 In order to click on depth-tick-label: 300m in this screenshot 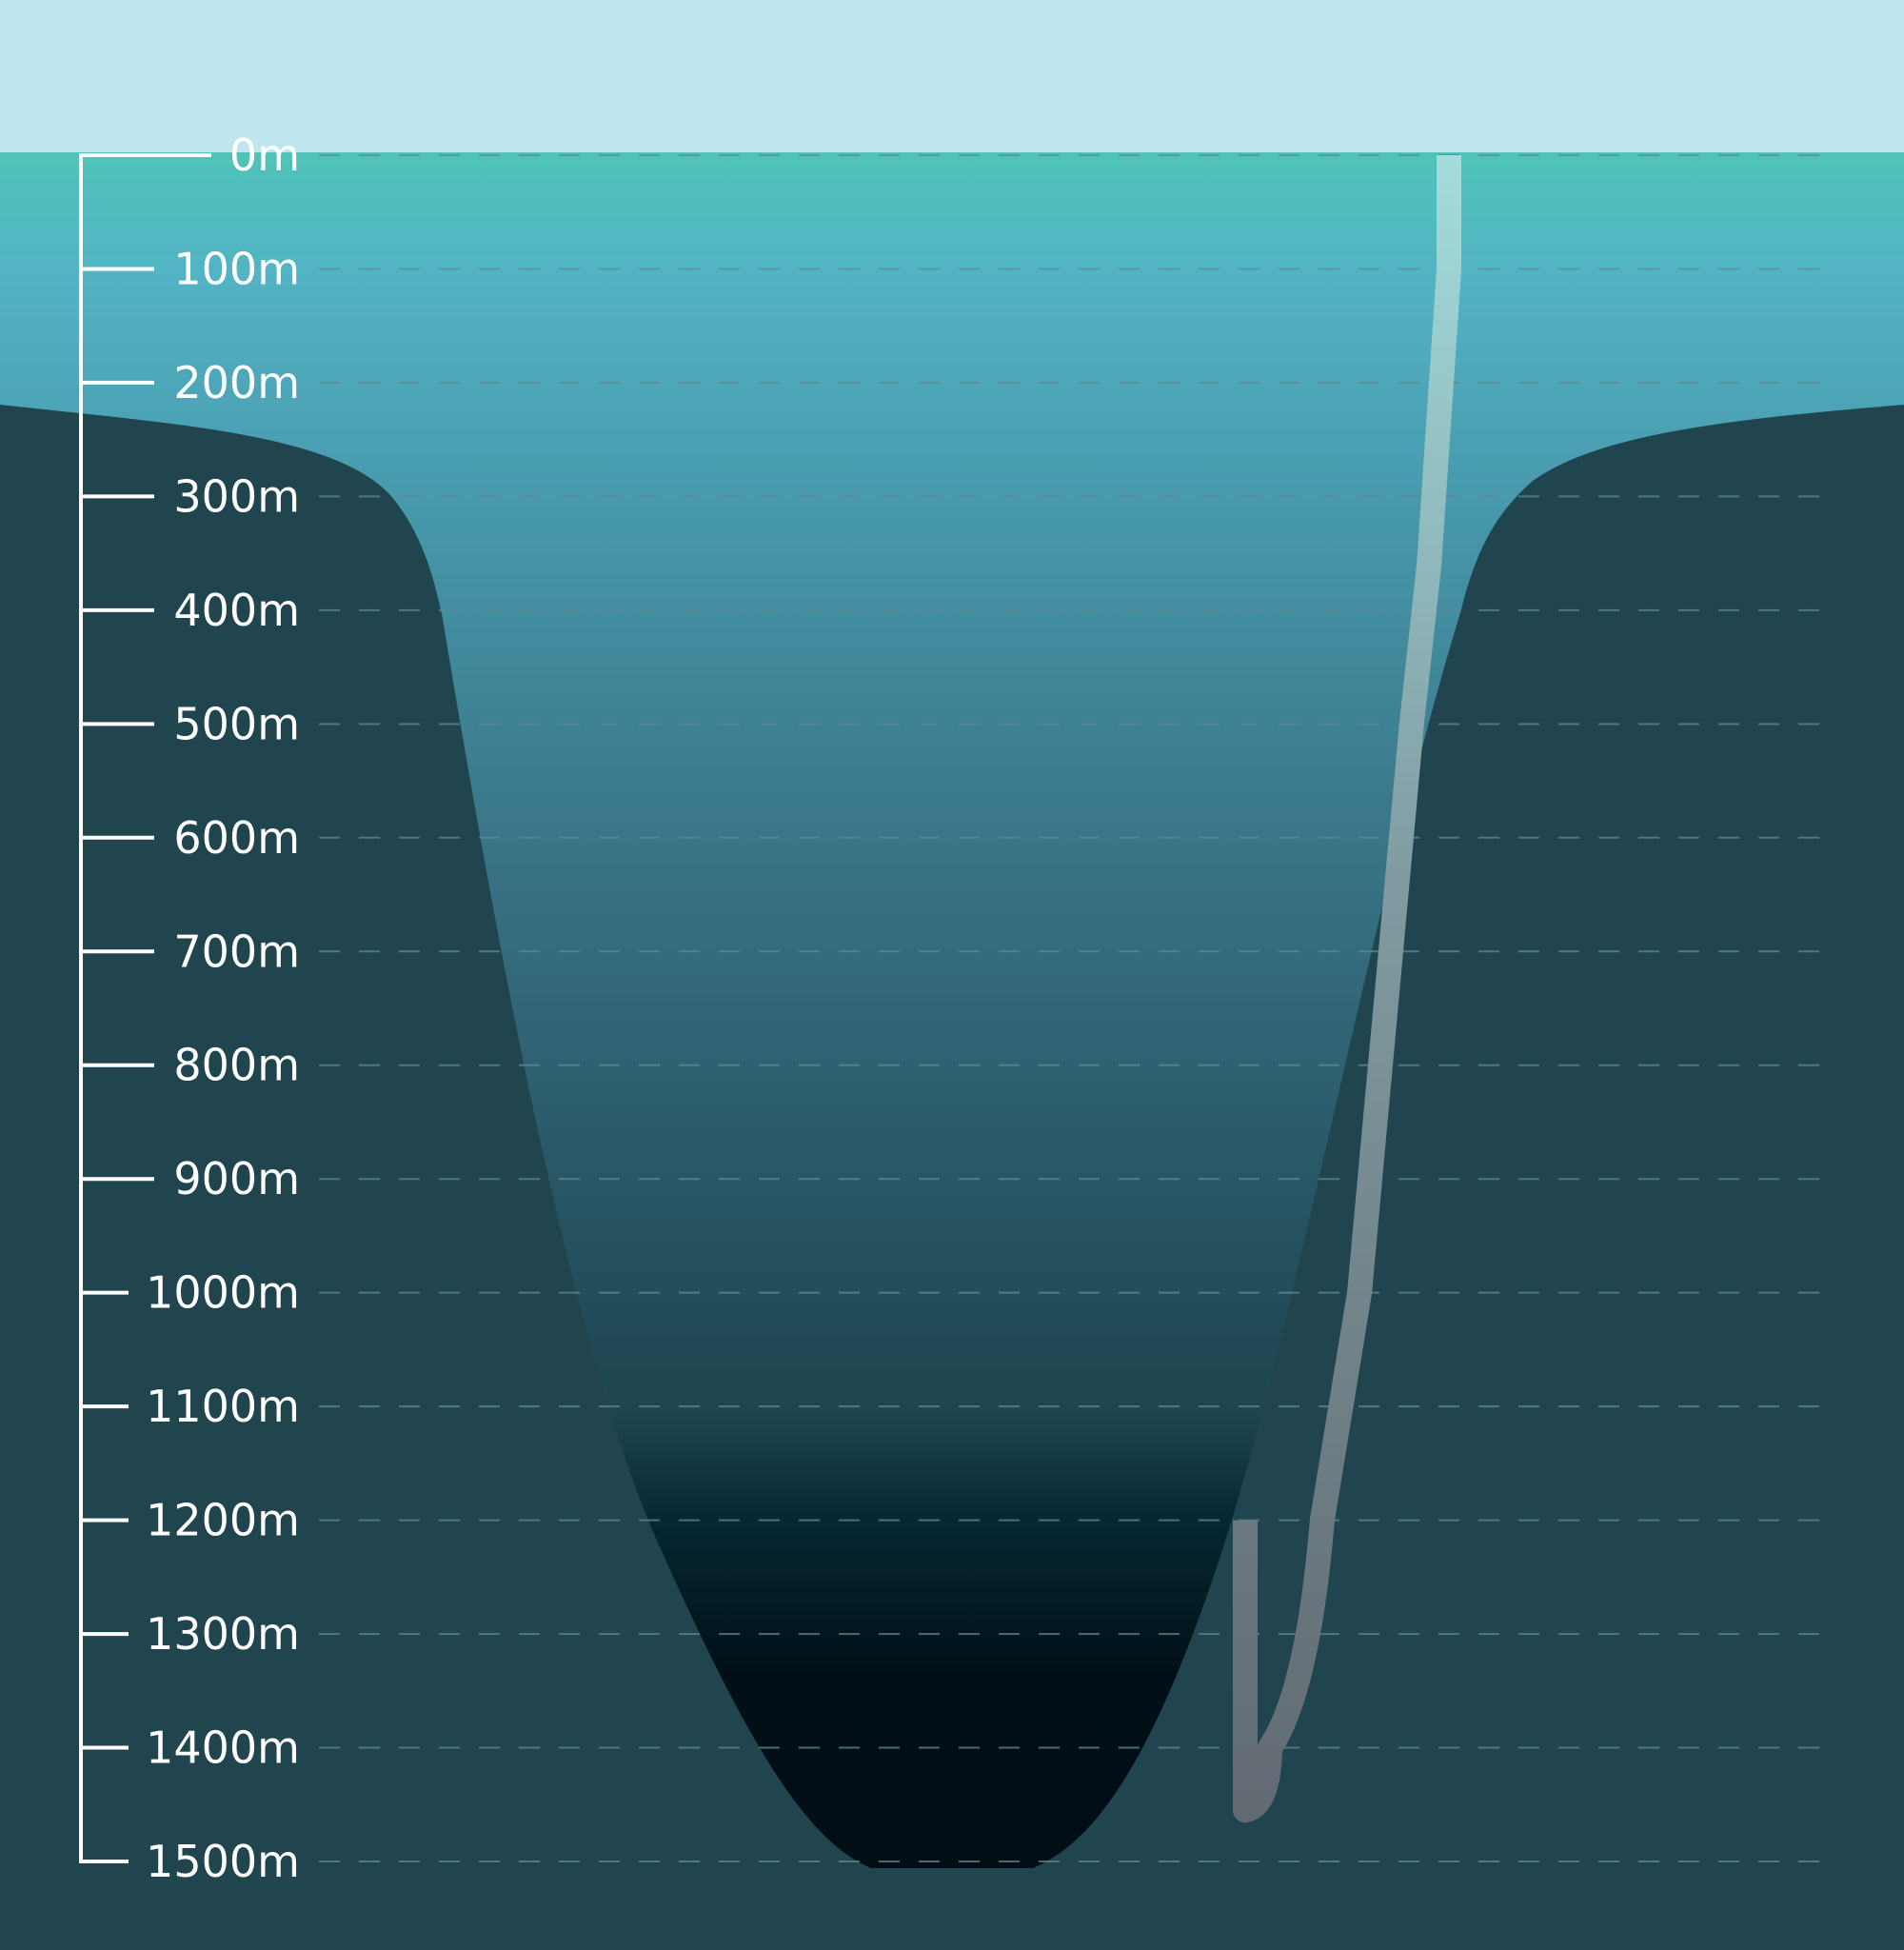, I will do `click(236, 496)`.